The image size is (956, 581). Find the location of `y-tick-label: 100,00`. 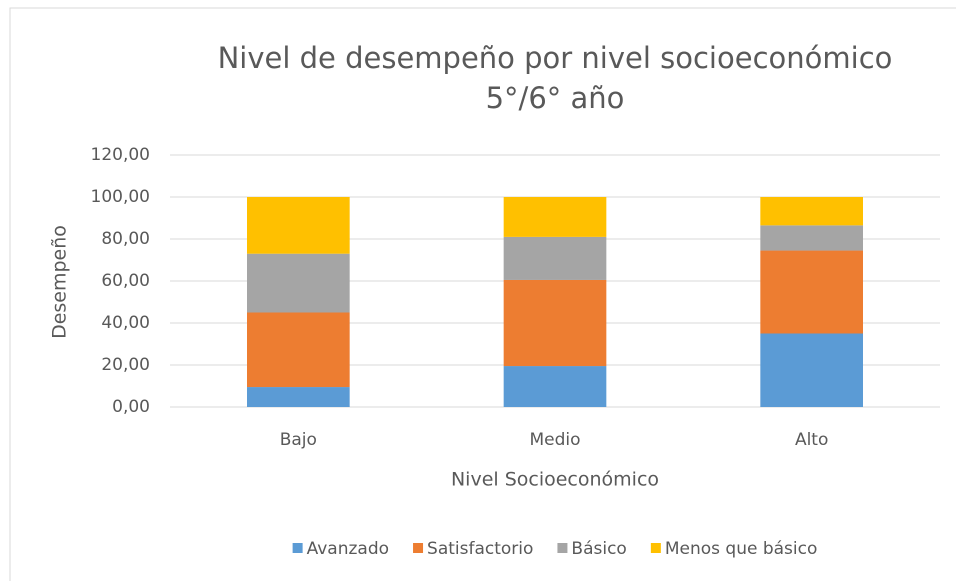

y-tick-label: 100,00 is located at coordinates (120, 197).